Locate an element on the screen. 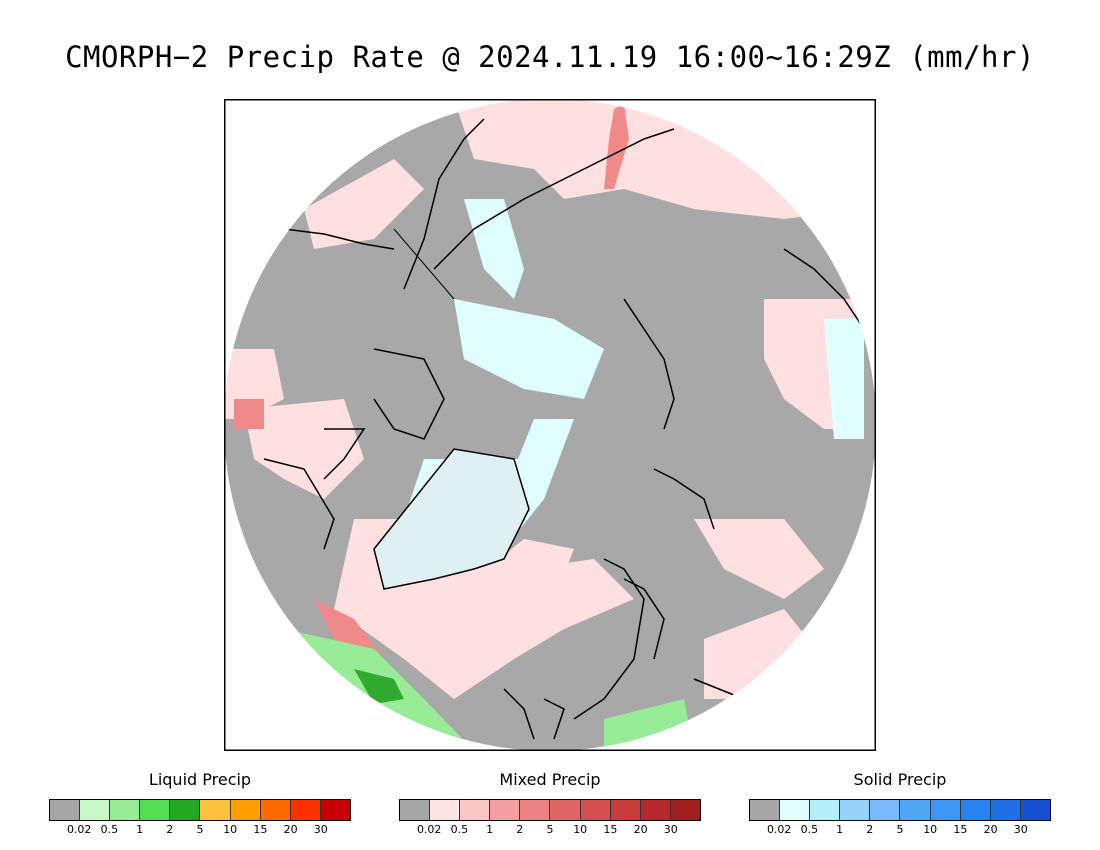 The height and width of the screenshot is (850, 1100). legend-solid: Solid Precip 0.02 0.5 1 2 5 10 15 20 30 is located at coordinates (900, 803).